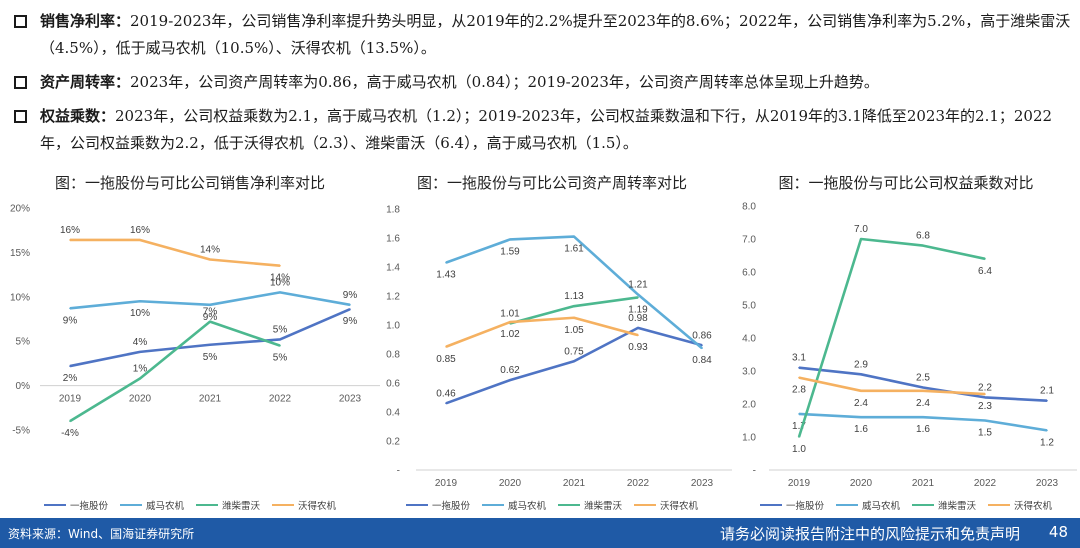 This screenshot has height=548, width=1080. Describe the element at coordinates (20, 209) in the screenshot. I see `y-tick-label: 20%` at that location.